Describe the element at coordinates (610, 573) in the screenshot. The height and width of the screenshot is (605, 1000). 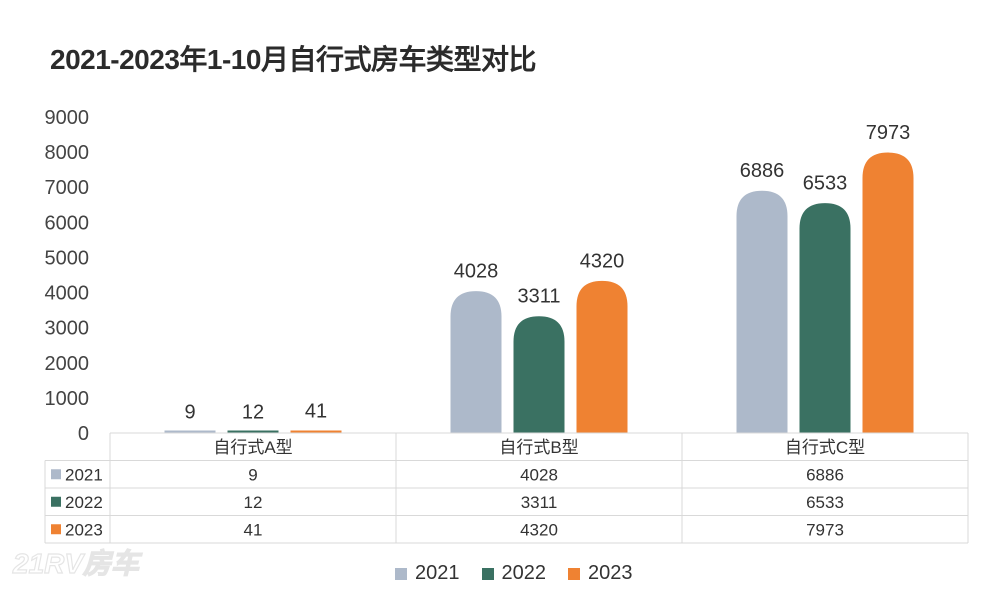
I see `legend-label: 2023` at that location.